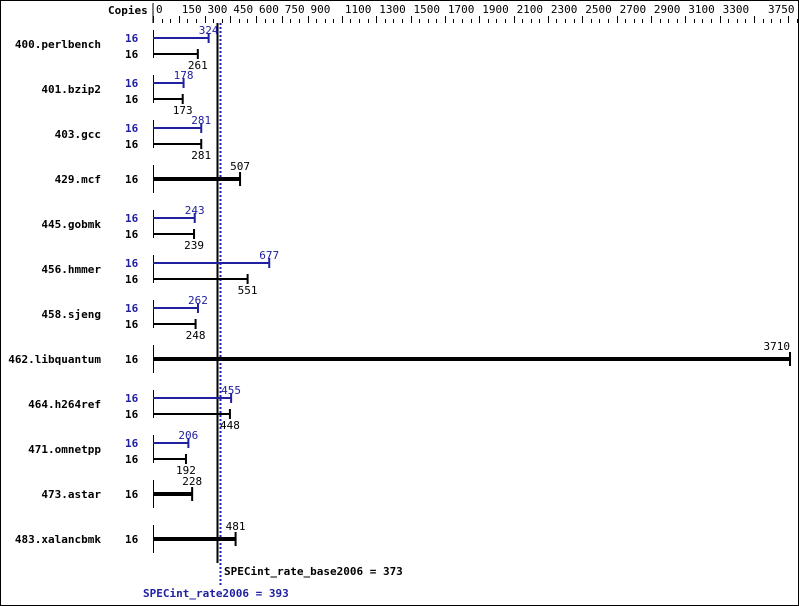  Describe the element at coordinates (71, 269) in the screenshot. I see `benchmark-name: 456.hmmer` at that location.